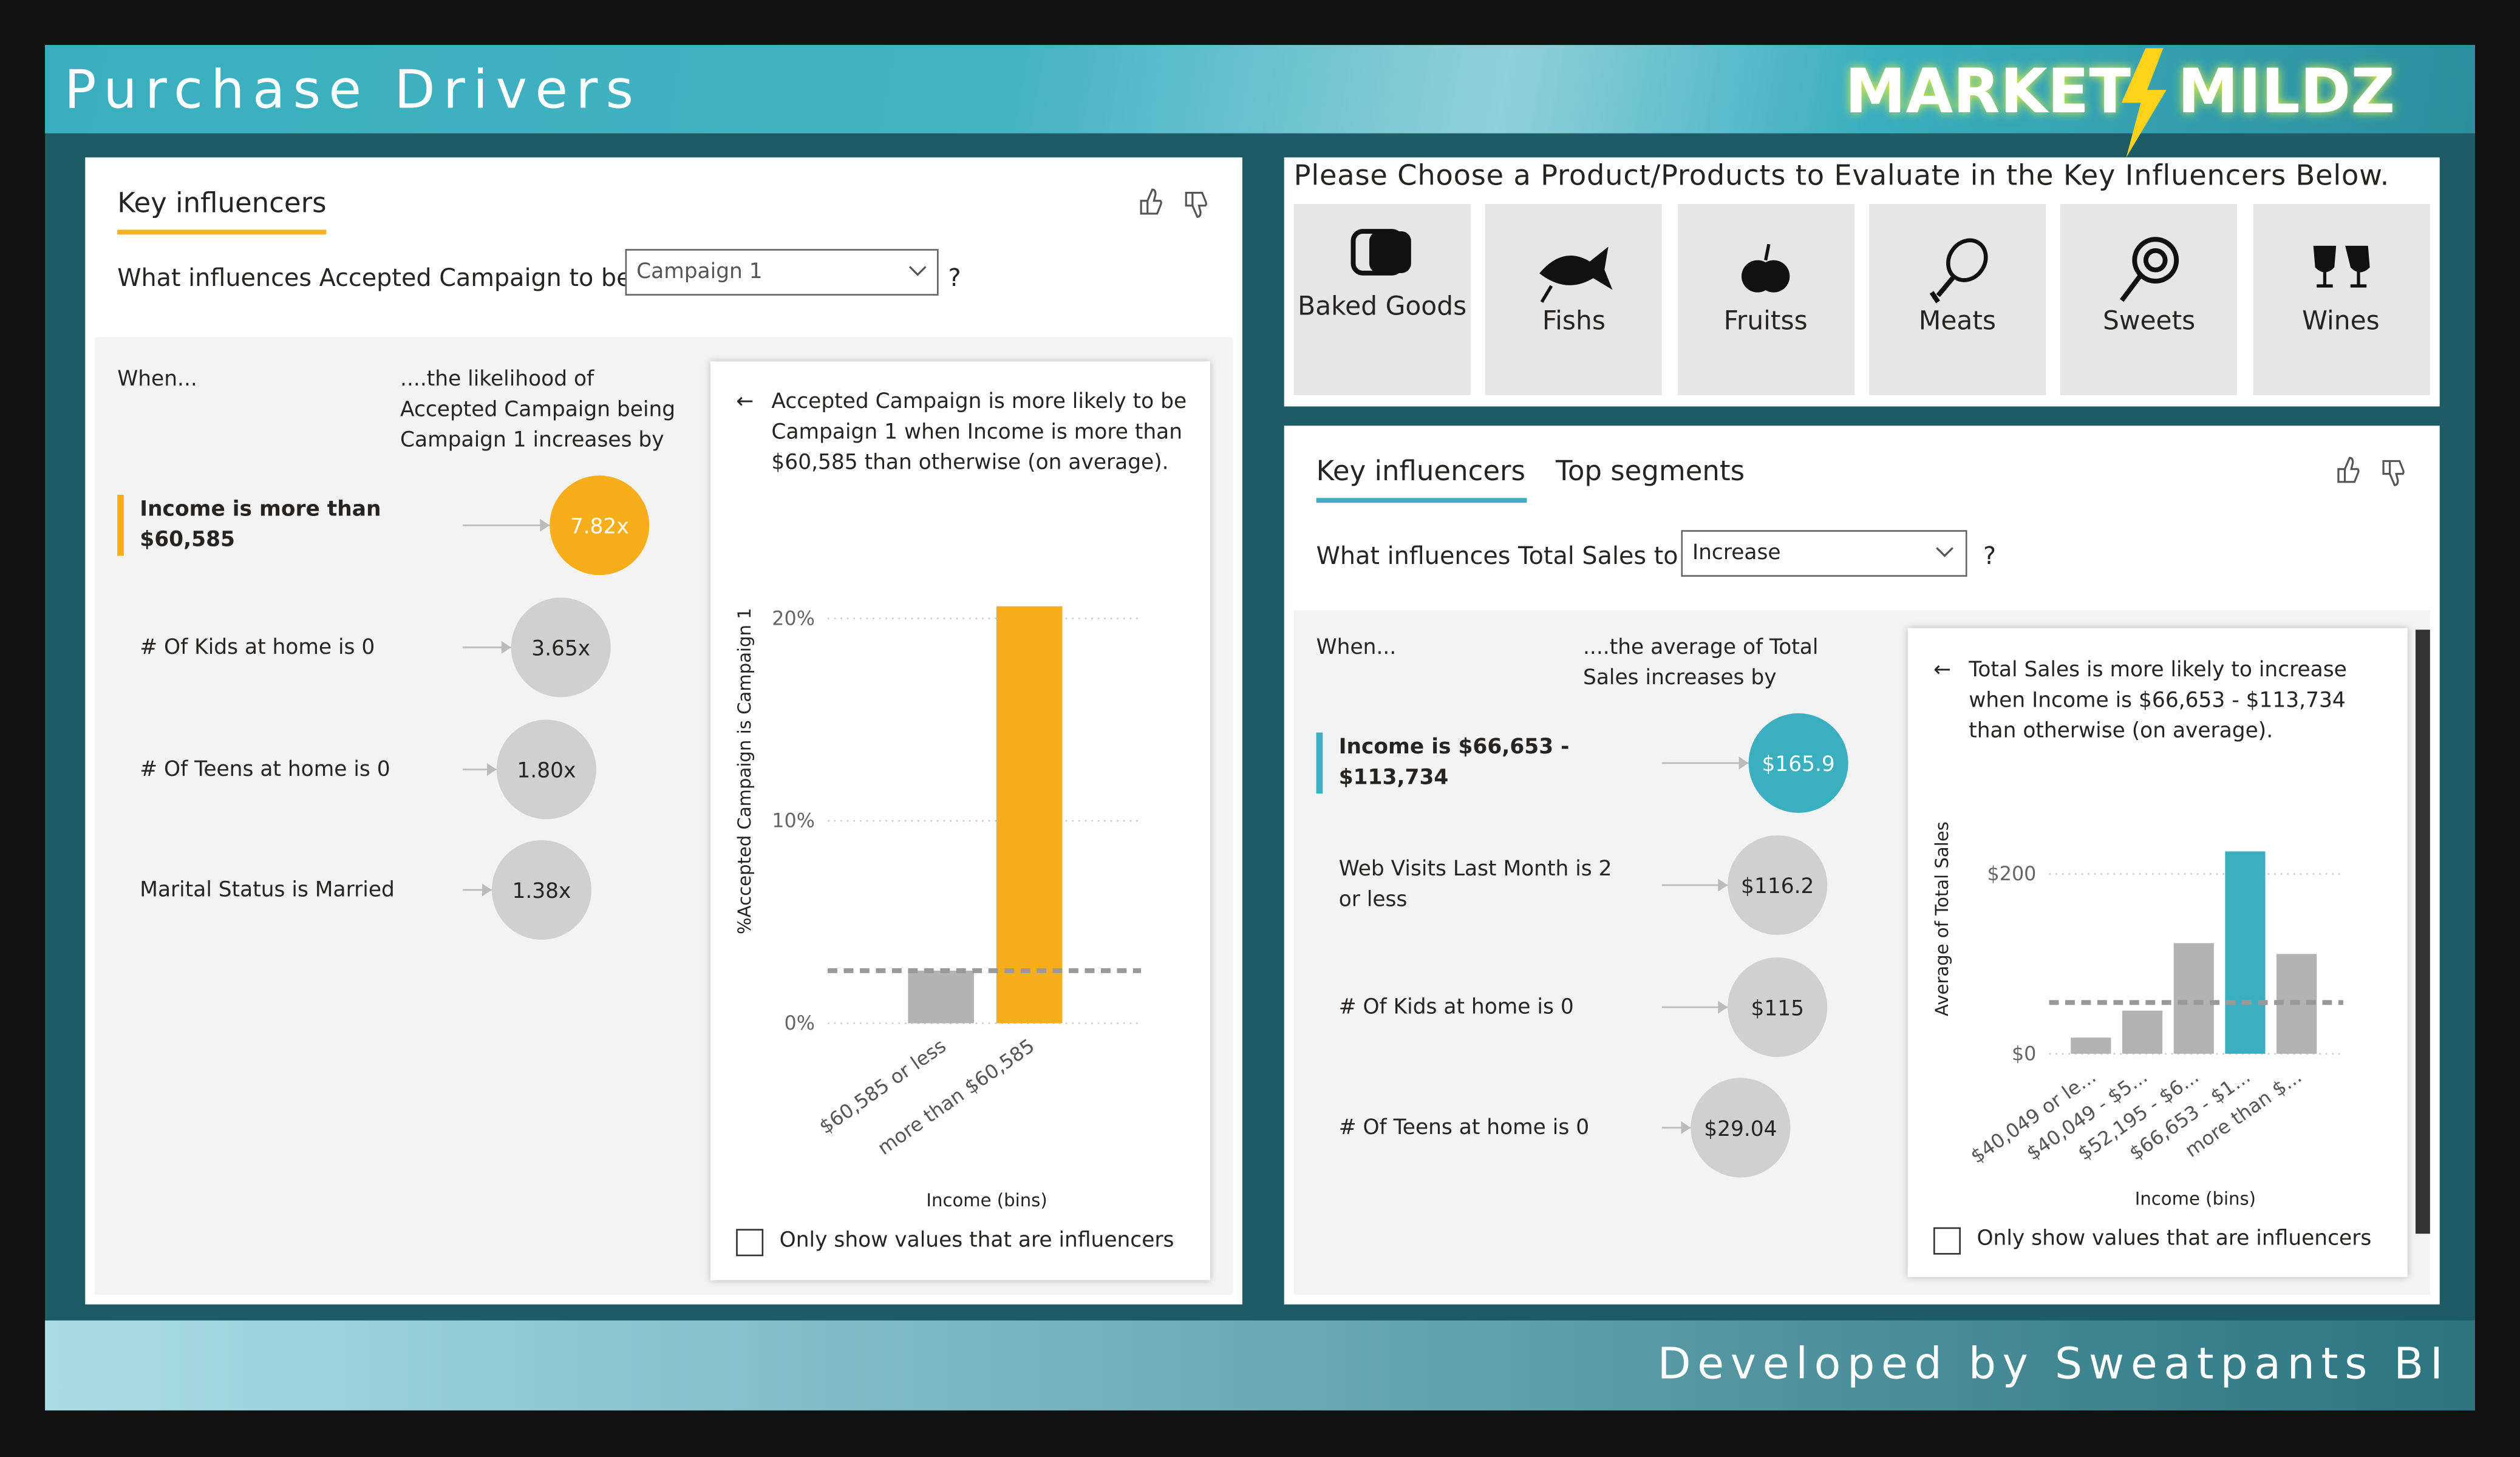 This screenshot has width=2520, height=1457. I want to click on influencer-label: Income is more than $60,585, so click(260, 525).